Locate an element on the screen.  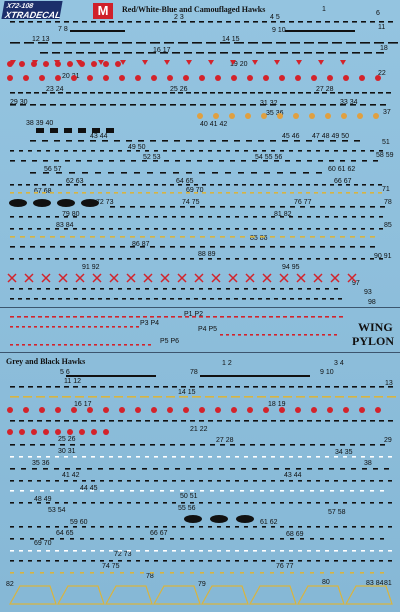
panel-decal is located at coordinates (42, 203).